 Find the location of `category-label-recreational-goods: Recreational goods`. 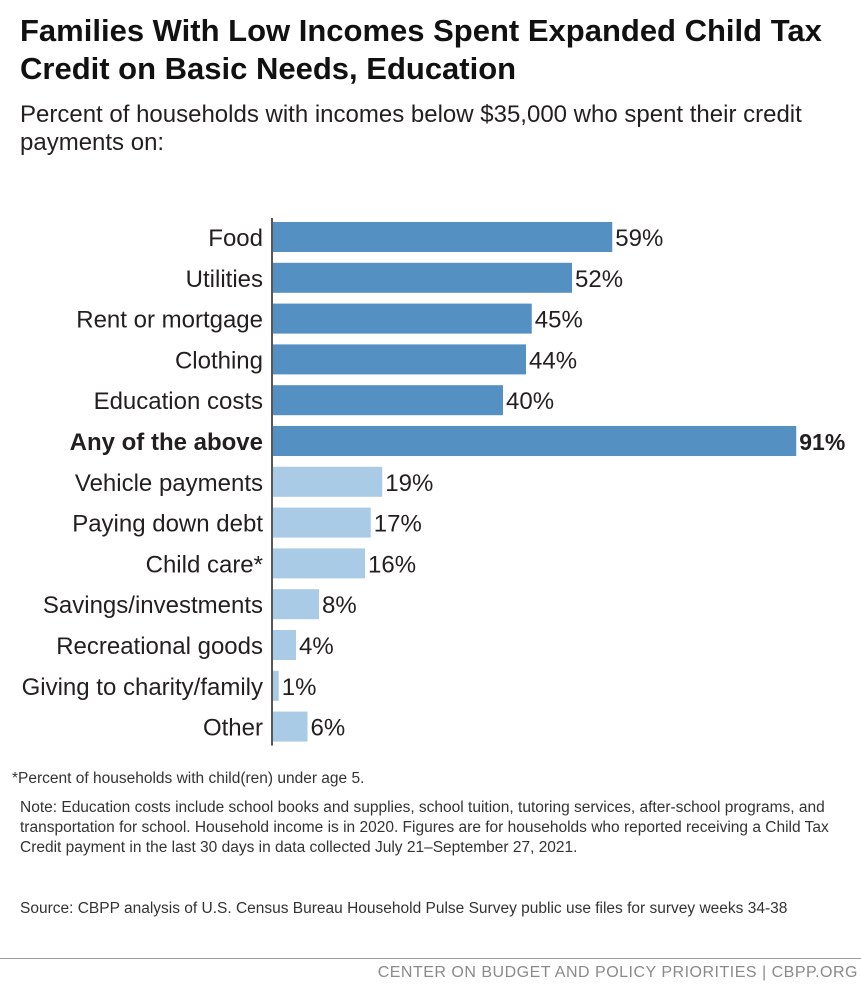

category-label-recreational-goods: Recreational goods is located at coordinates (159, 646).